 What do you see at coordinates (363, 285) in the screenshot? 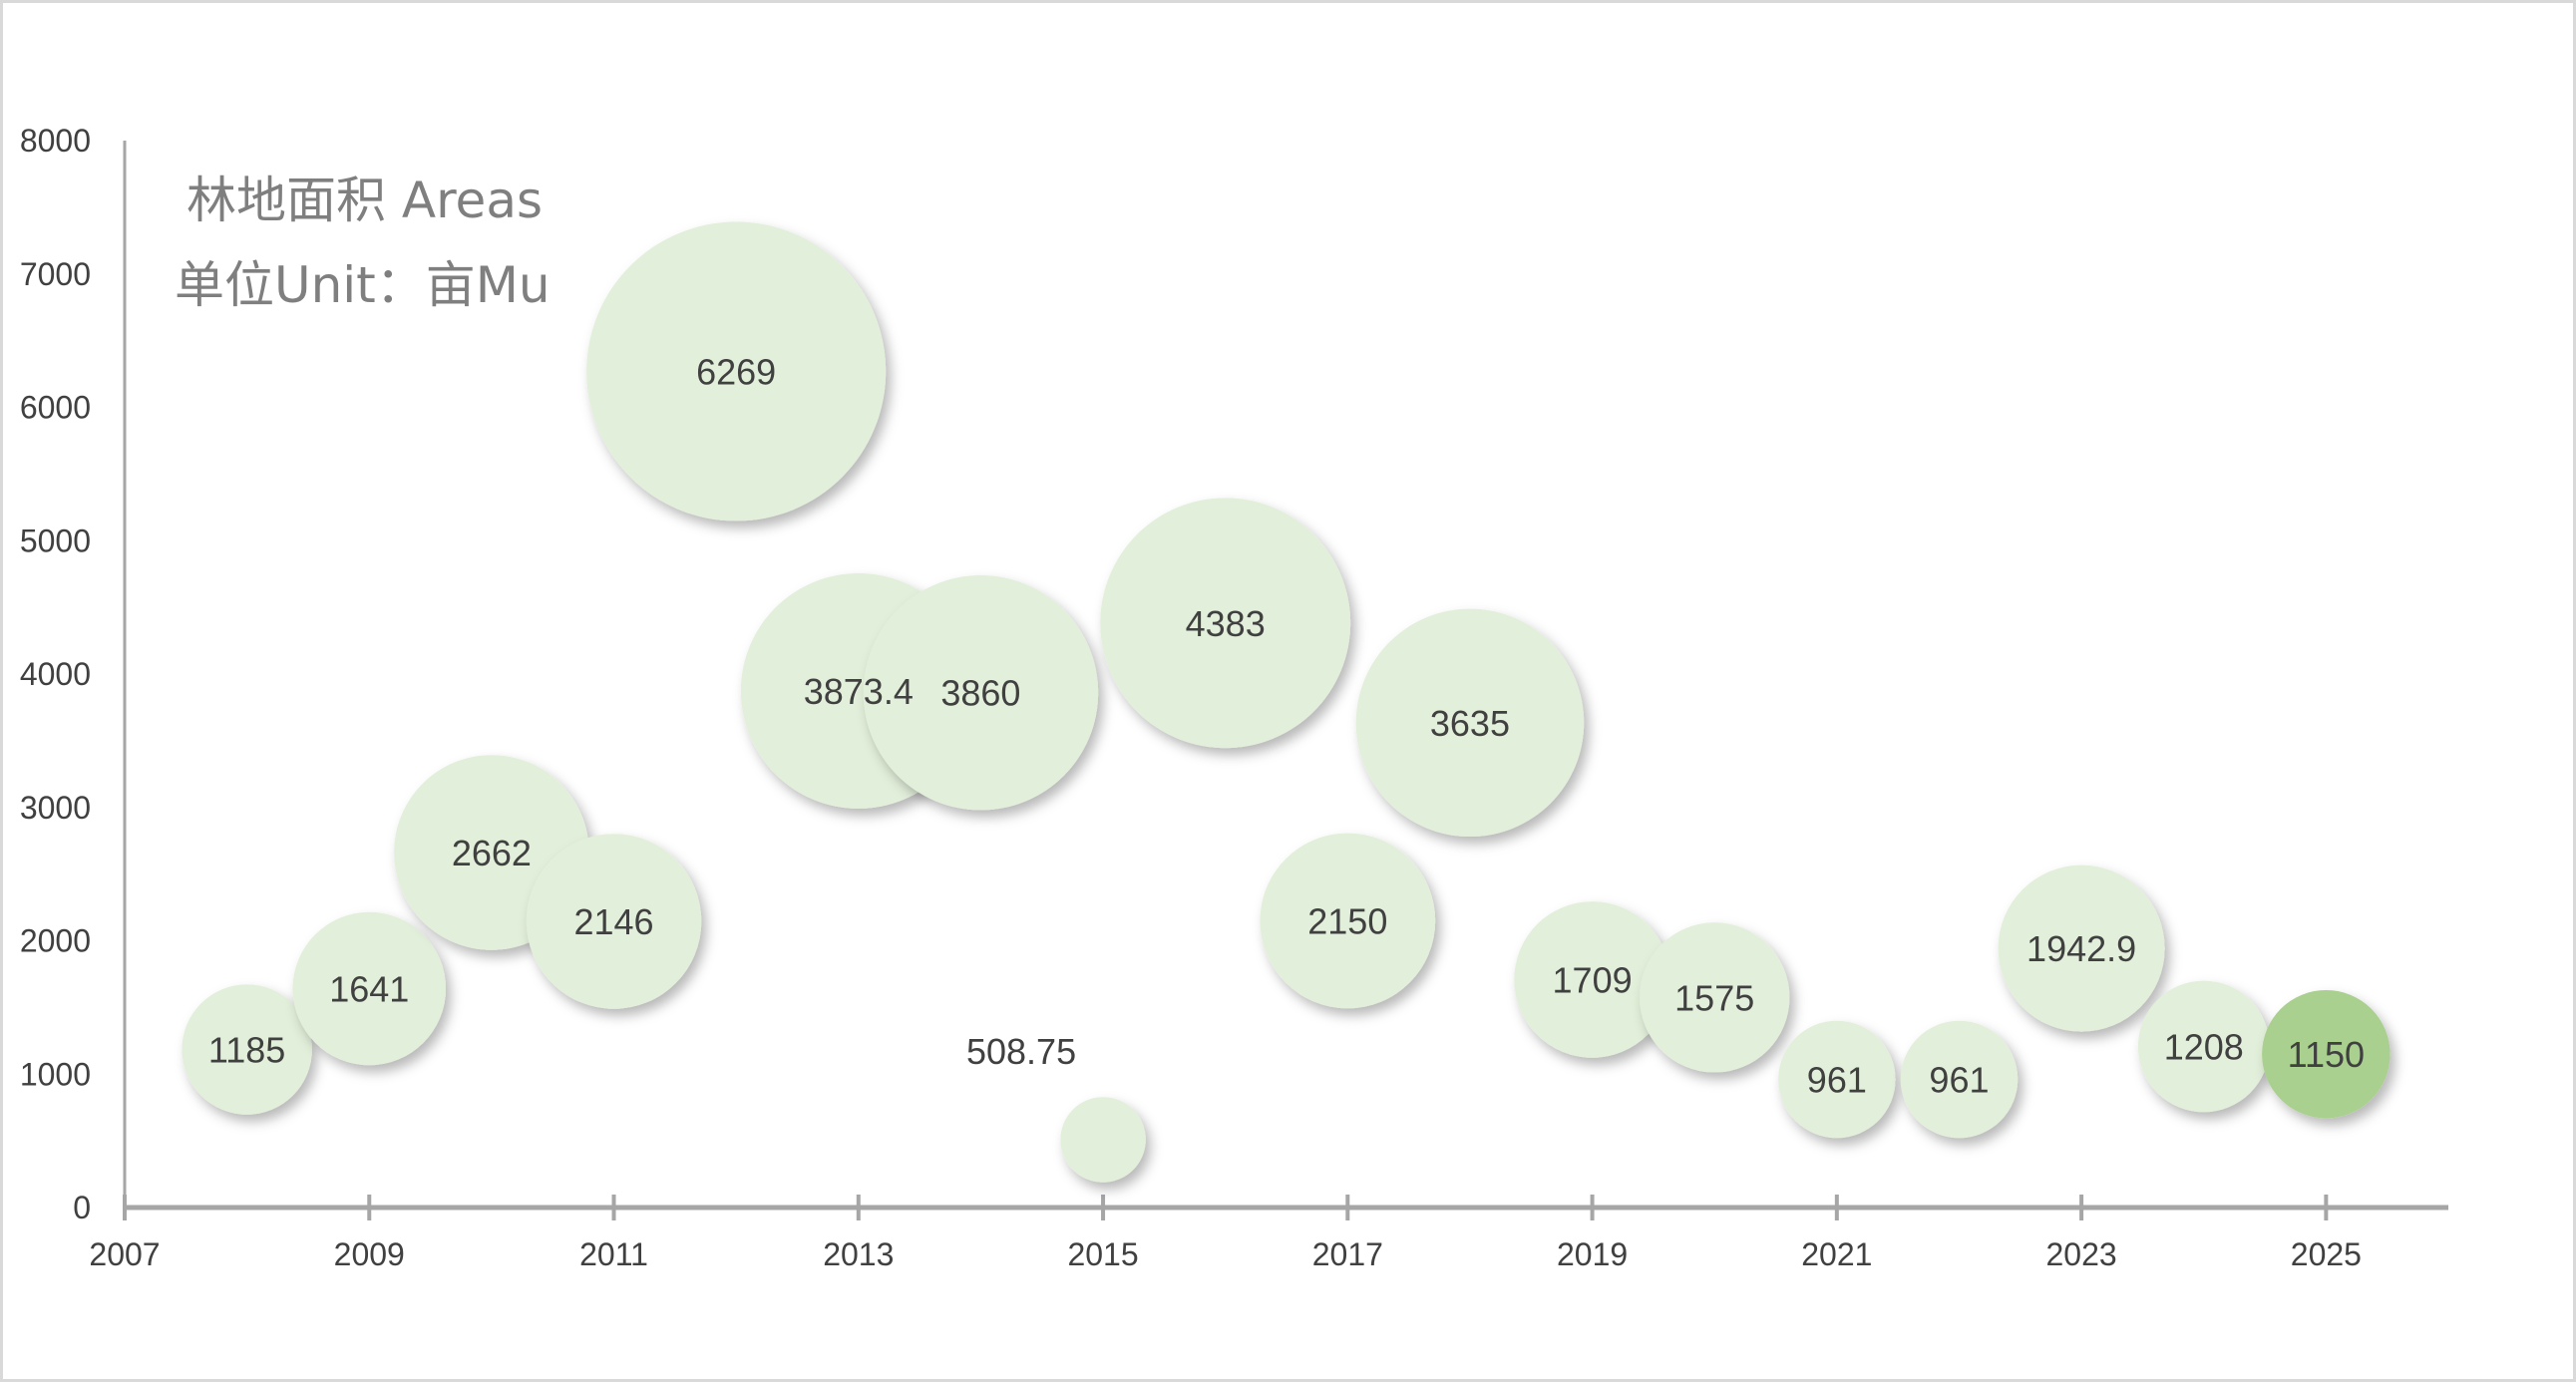
I see `chart-title-line-2: 单位Unit：亩Mu` at bounding box center [363, 285].